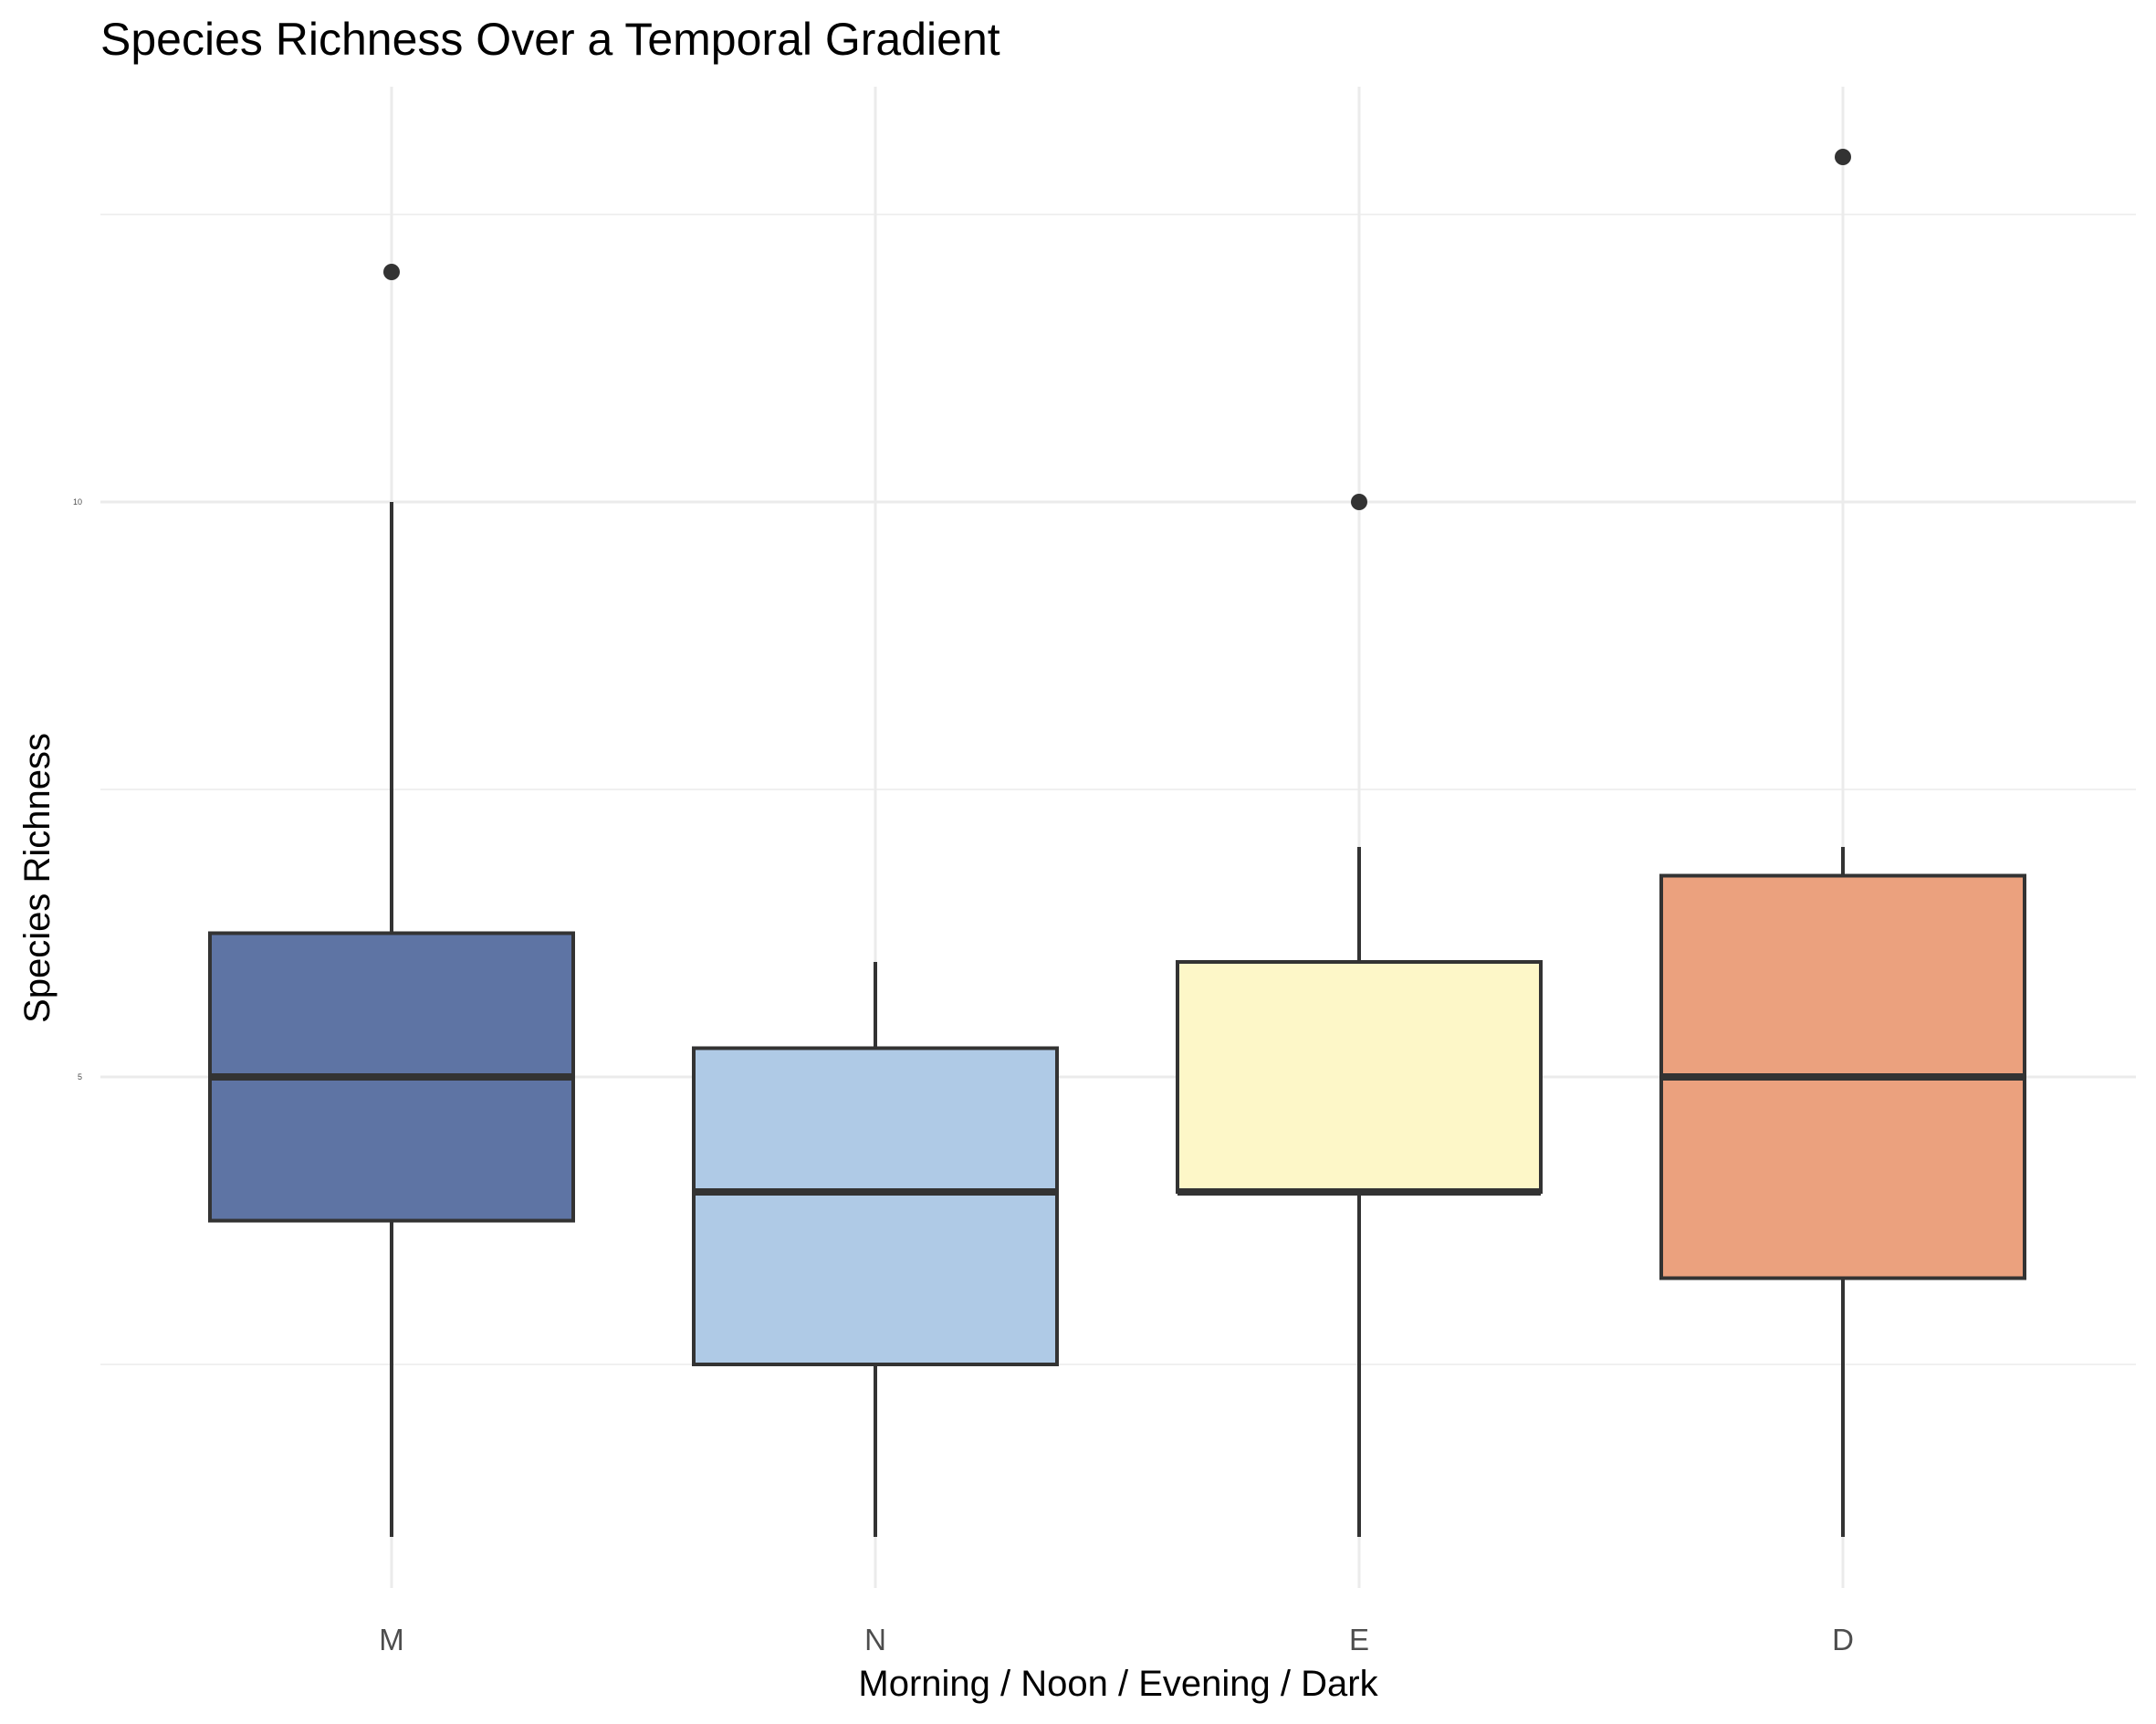  What do you see at coordinates (875, 1639) in the screenshot?
I see `x-tick-label: N` at bounding box center [875, 1639].